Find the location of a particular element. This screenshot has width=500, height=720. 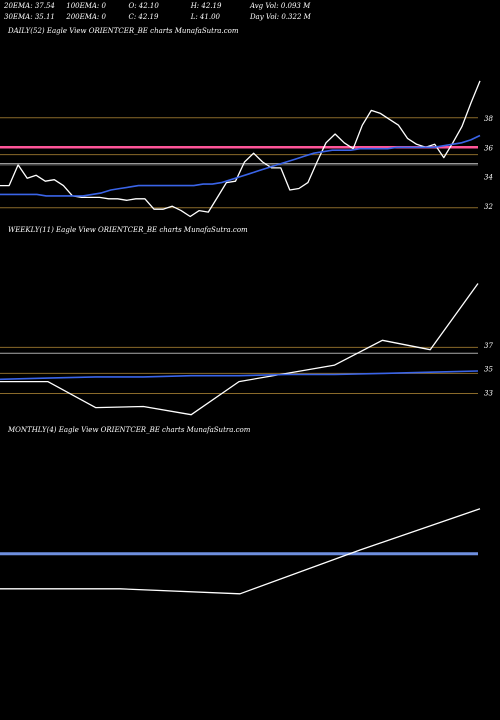

ema100-label: 100EMA: 0 is located at coordinates (86, 6).